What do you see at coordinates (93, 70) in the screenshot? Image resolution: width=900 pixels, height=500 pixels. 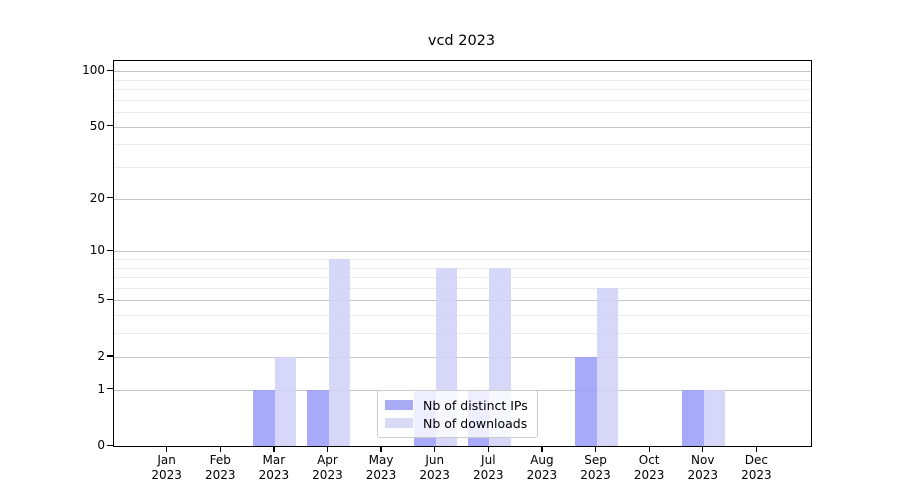 I see `ytick-label-100: 100` at bounding box center [93, 70].